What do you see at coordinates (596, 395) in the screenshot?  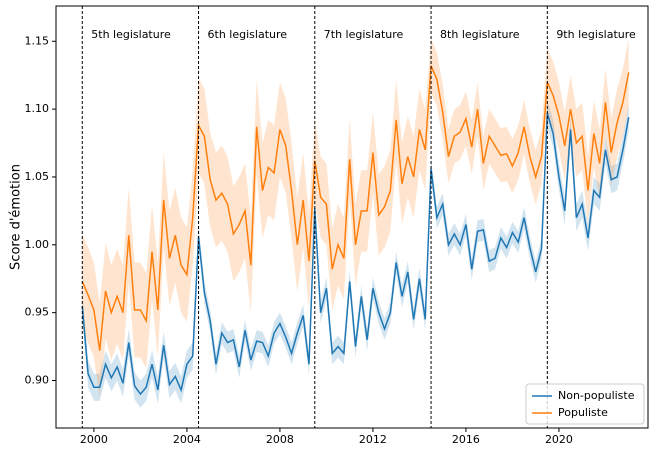 I see `legend-label: Non-populiste` at bounding box center [596, 395].